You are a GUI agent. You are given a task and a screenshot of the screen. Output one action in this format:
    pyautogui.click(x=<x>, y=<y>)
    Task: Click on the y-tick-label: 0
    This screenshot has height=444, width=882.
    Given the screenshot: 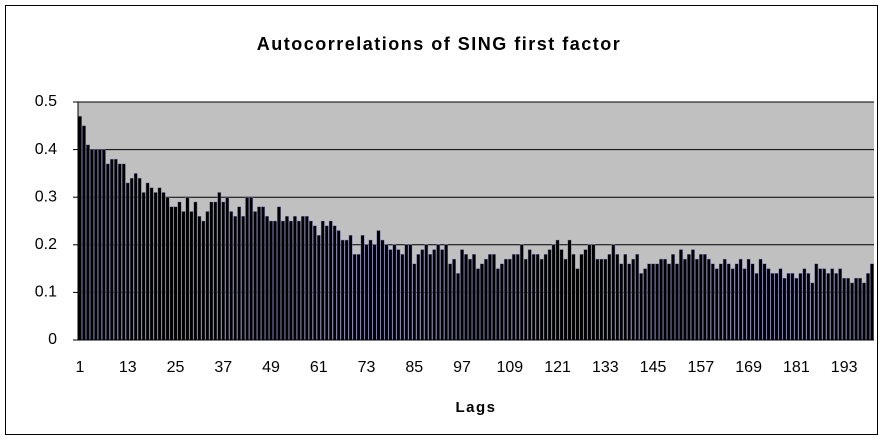 What is the action you would take?
    pyautogui.click(x=52, y=339)
    